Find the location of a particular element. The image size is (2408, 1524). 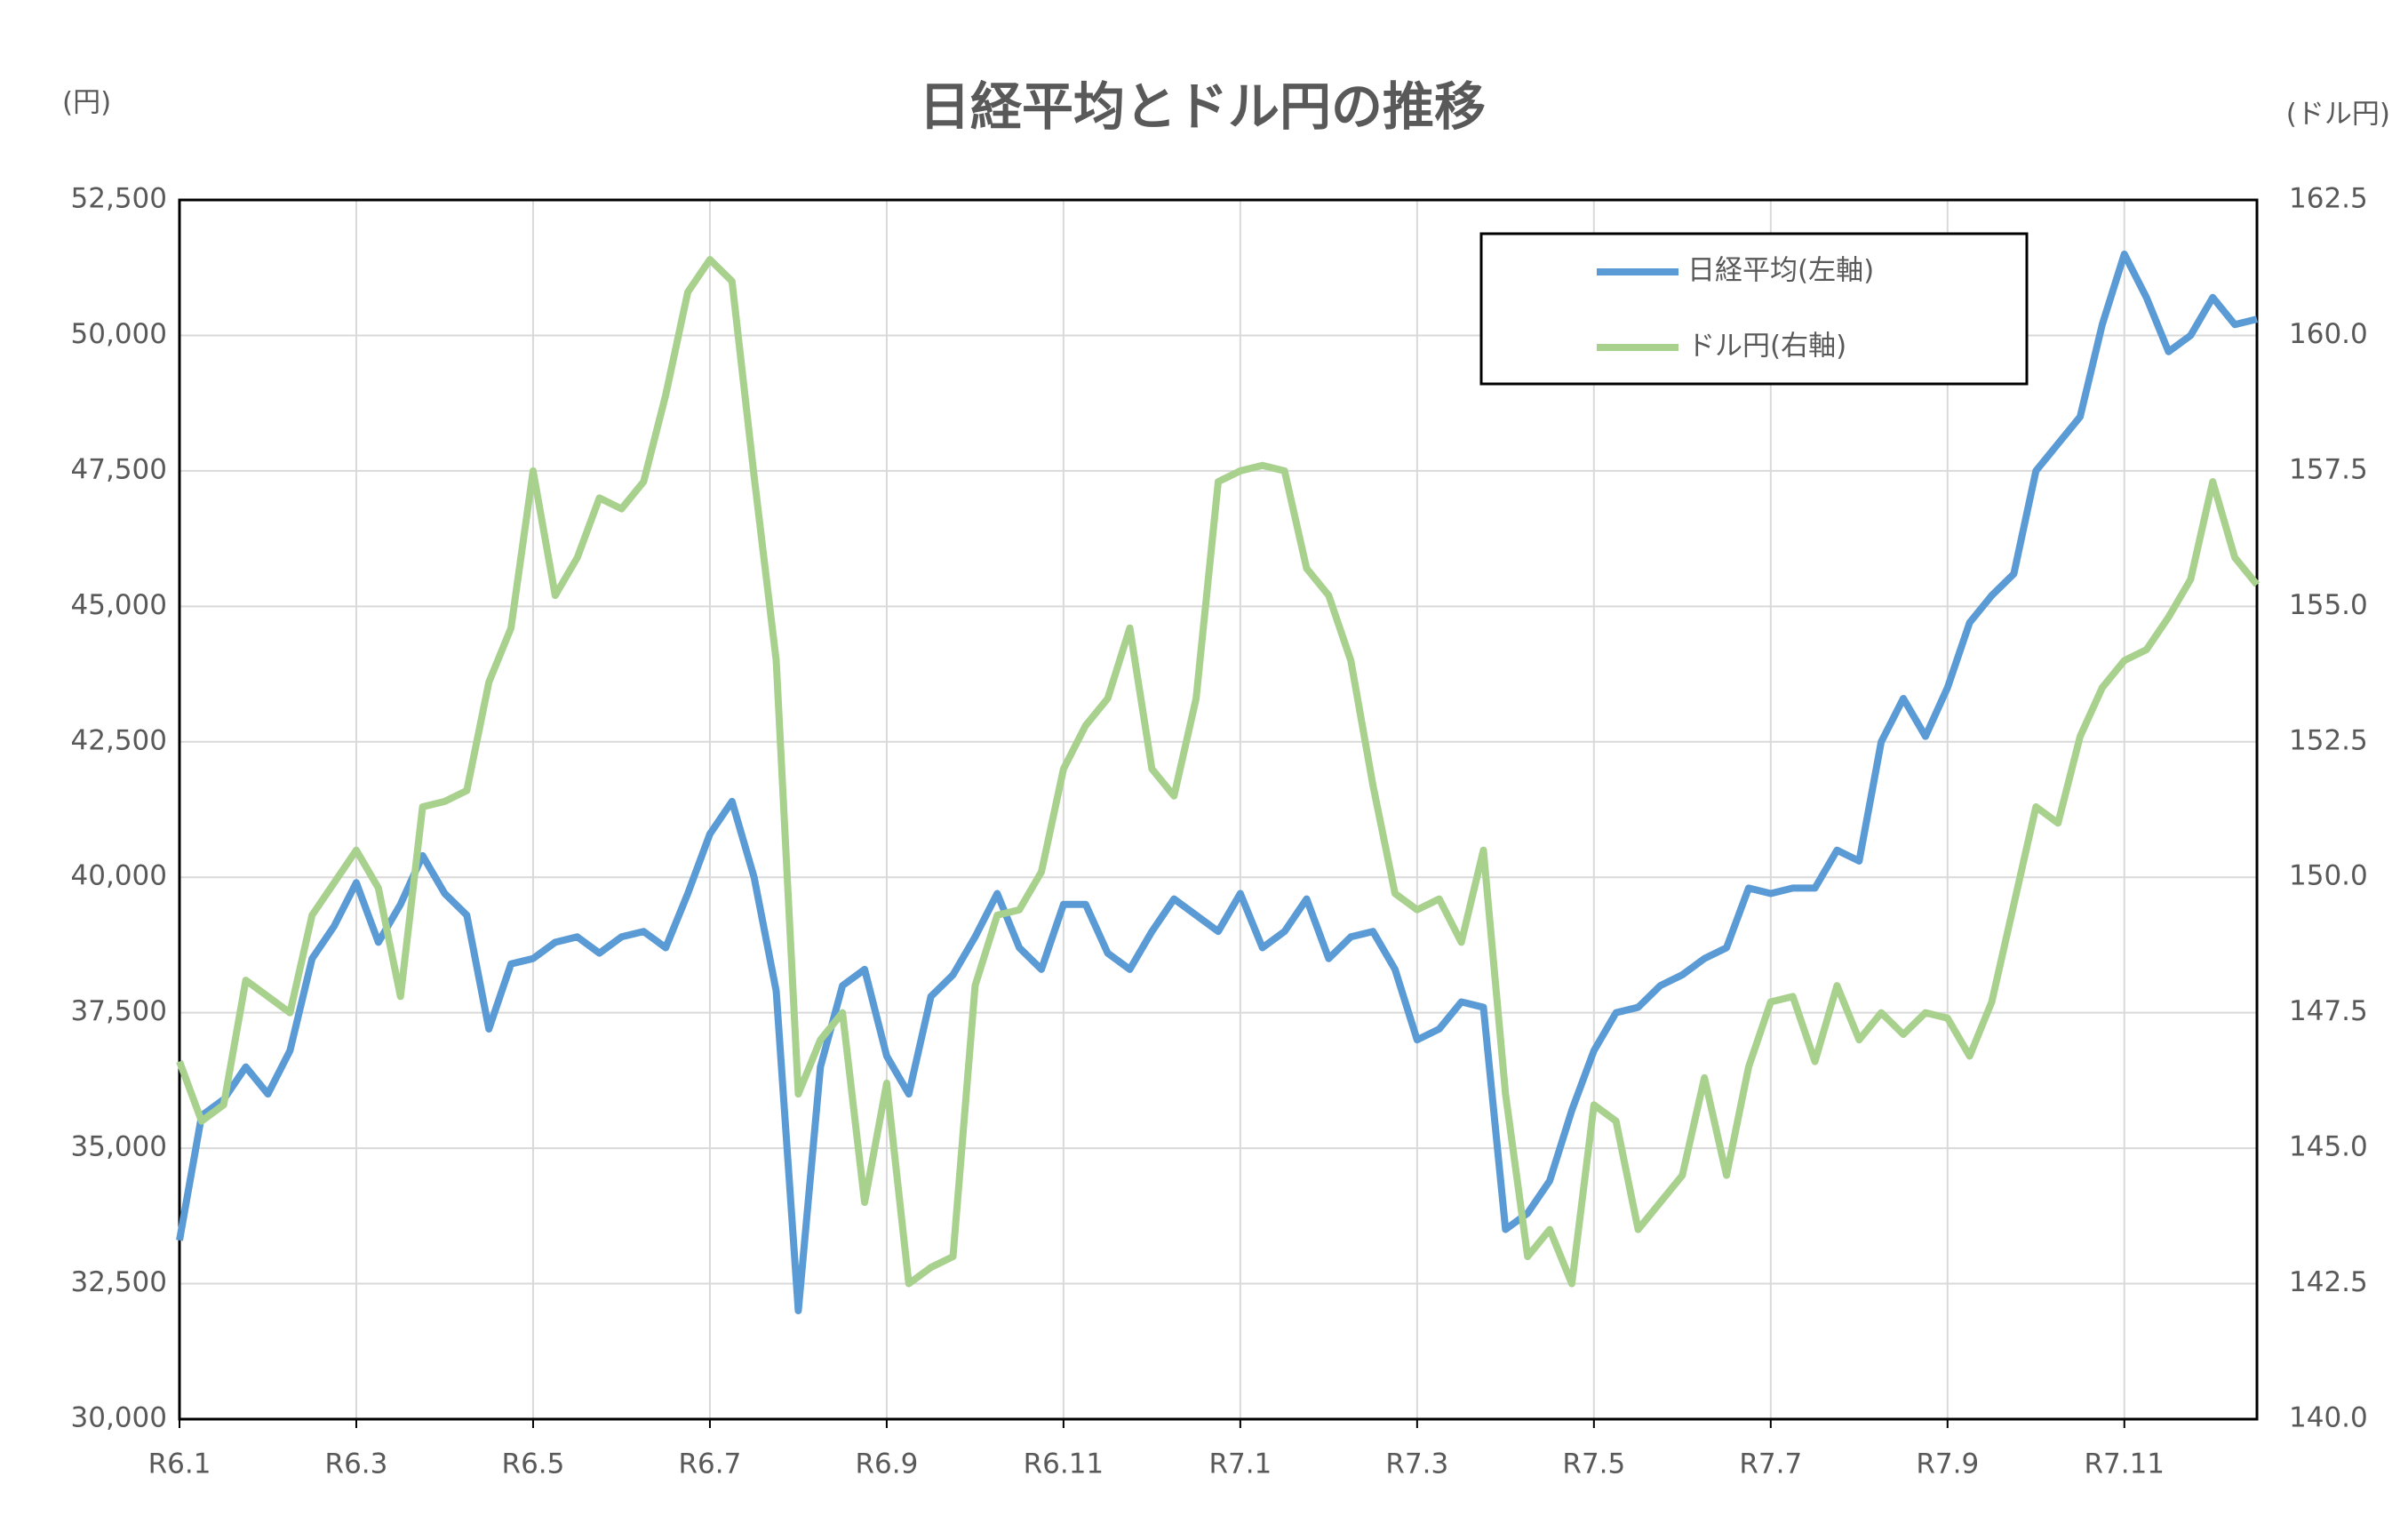

x-tick-label: R6.5 is located at coordinates (533, 1464).